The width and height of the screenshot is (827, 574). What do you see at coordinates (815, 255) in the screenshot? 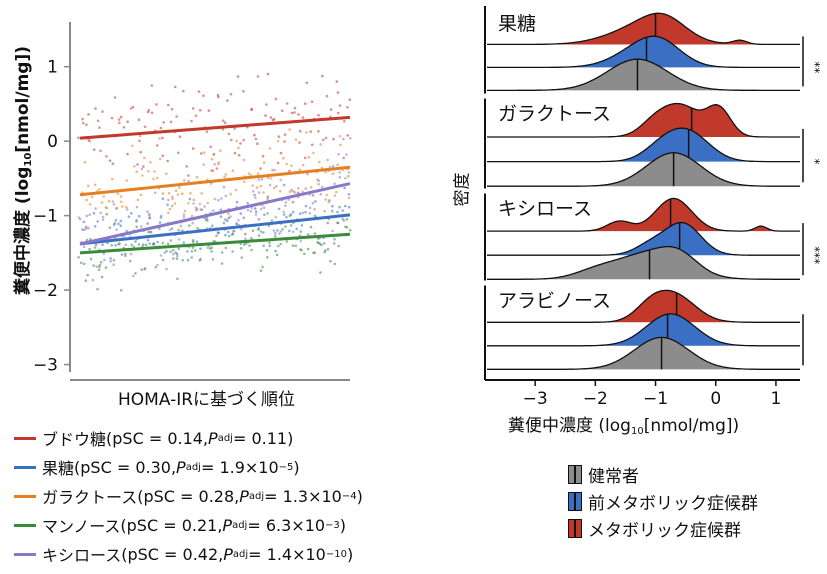
I see `significance-stars: ***` at bounding box center [815, 255].